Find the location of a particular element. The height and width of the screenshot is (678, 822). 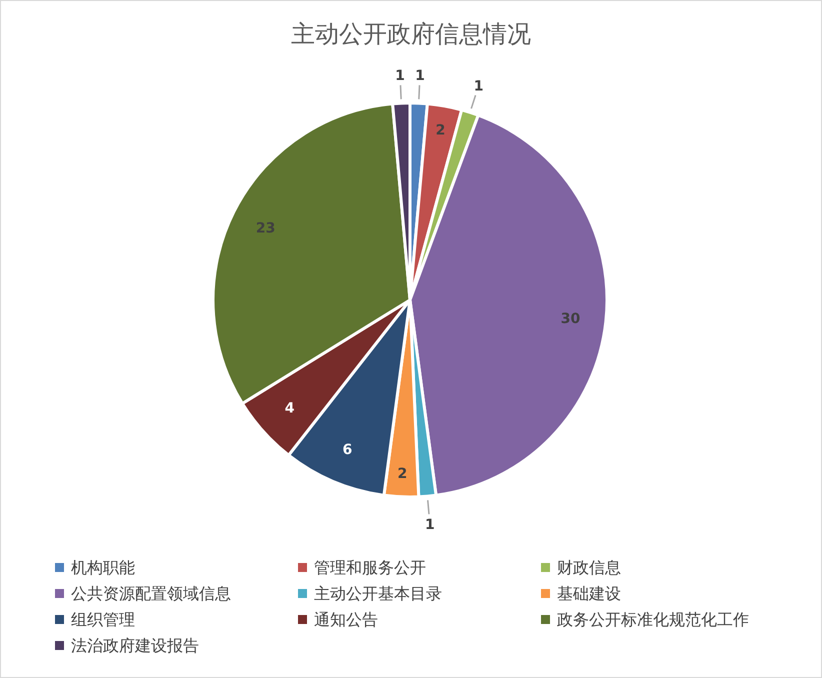

data-label: 30 is located at coordinates (570, 318).